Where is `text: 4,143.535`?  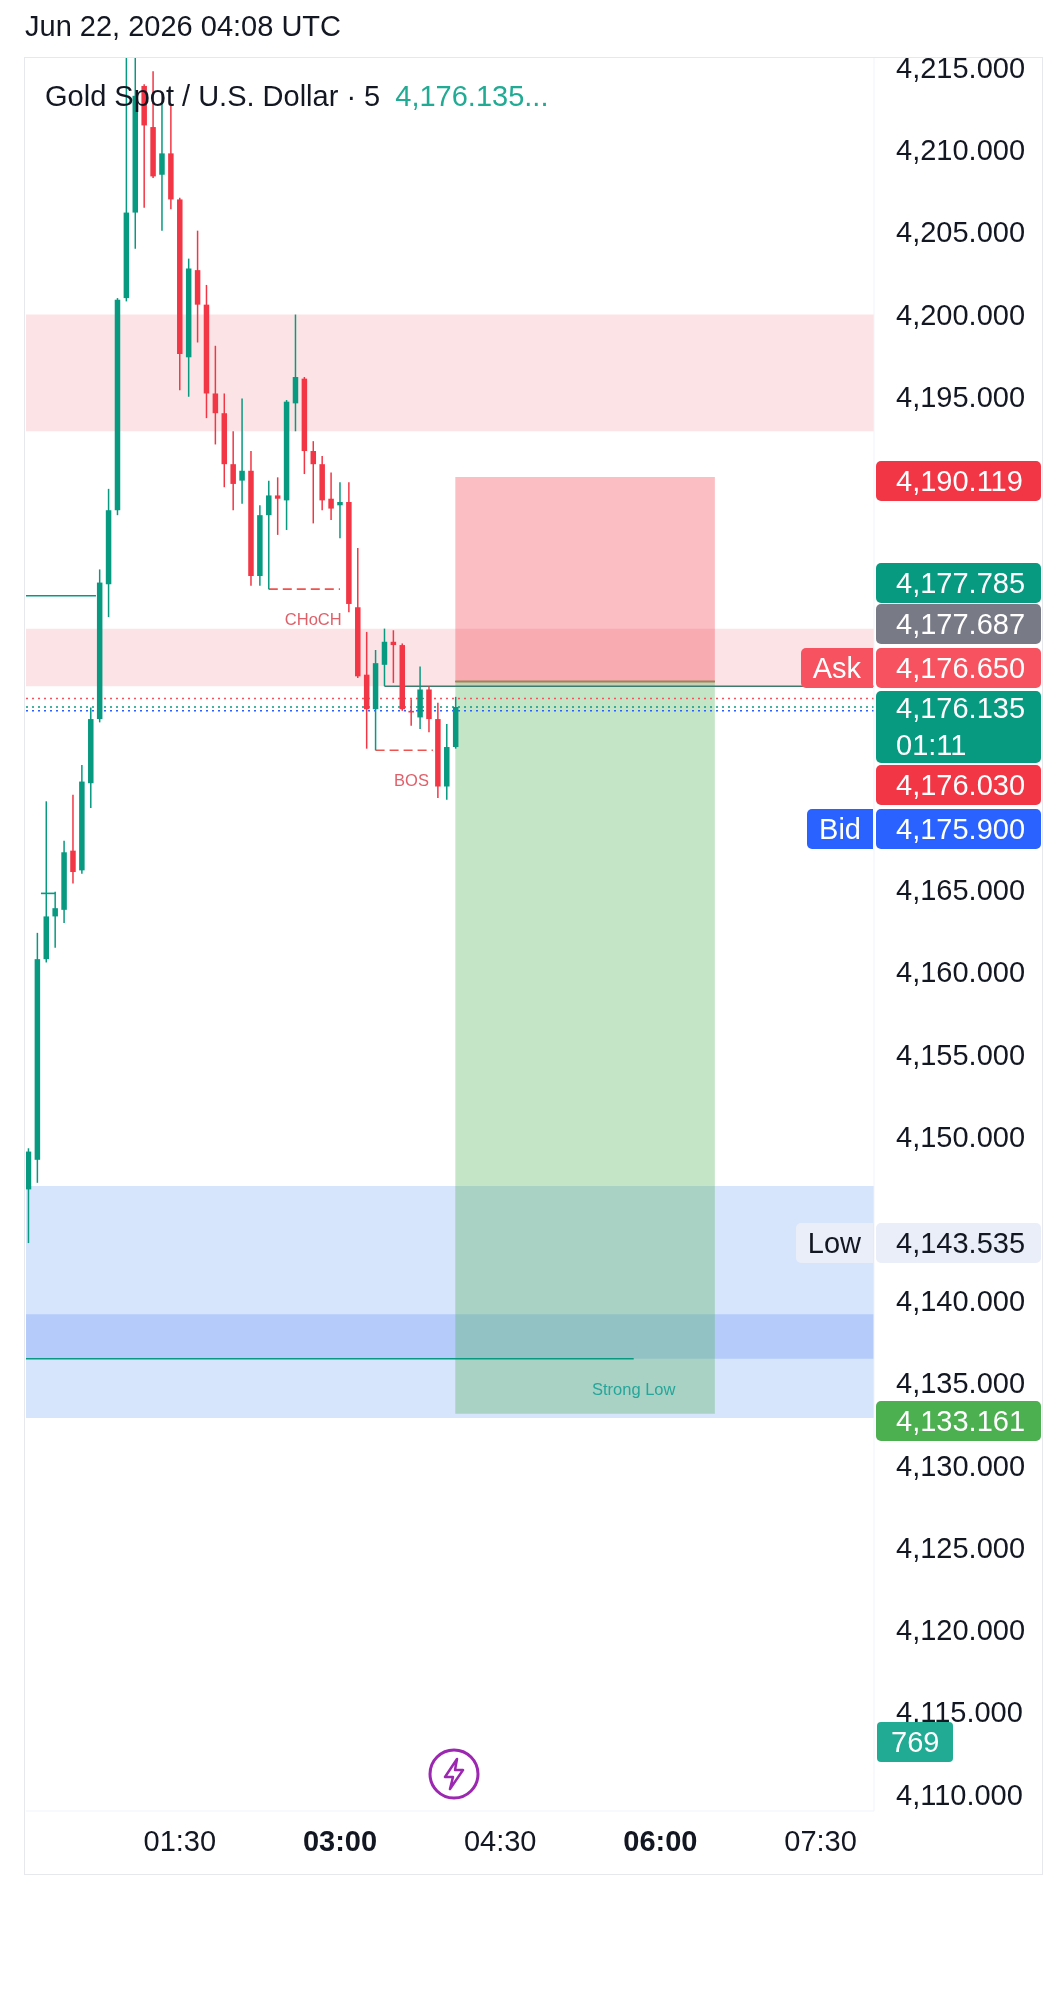 text: 4,143.535 is located at coordinates (958, 1243).